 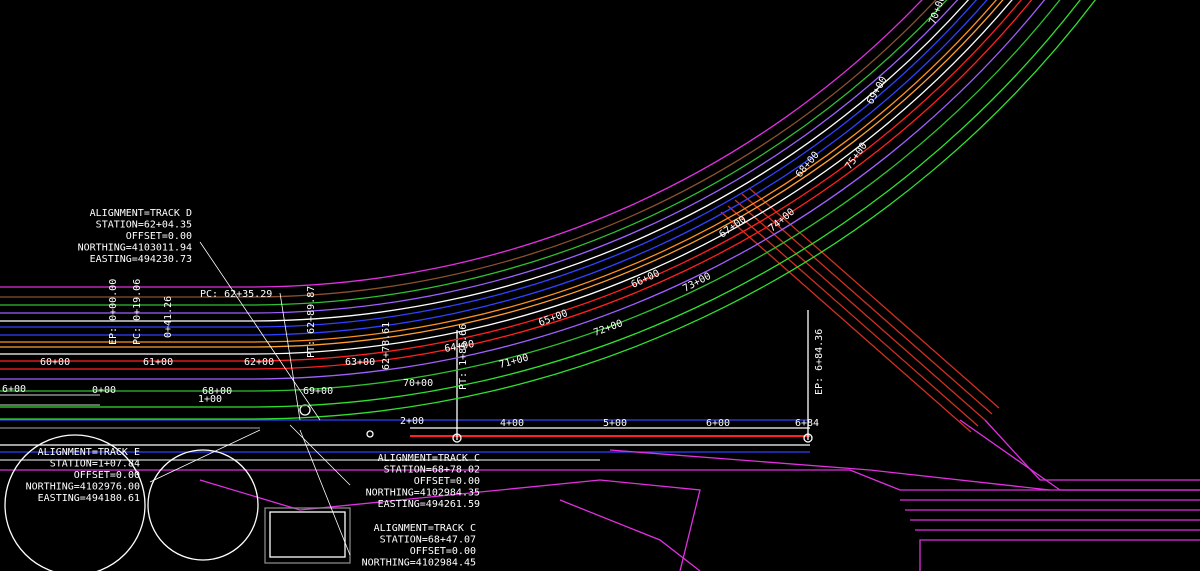 I want to click on station-label: 68+00, so click(x=217, y=391).